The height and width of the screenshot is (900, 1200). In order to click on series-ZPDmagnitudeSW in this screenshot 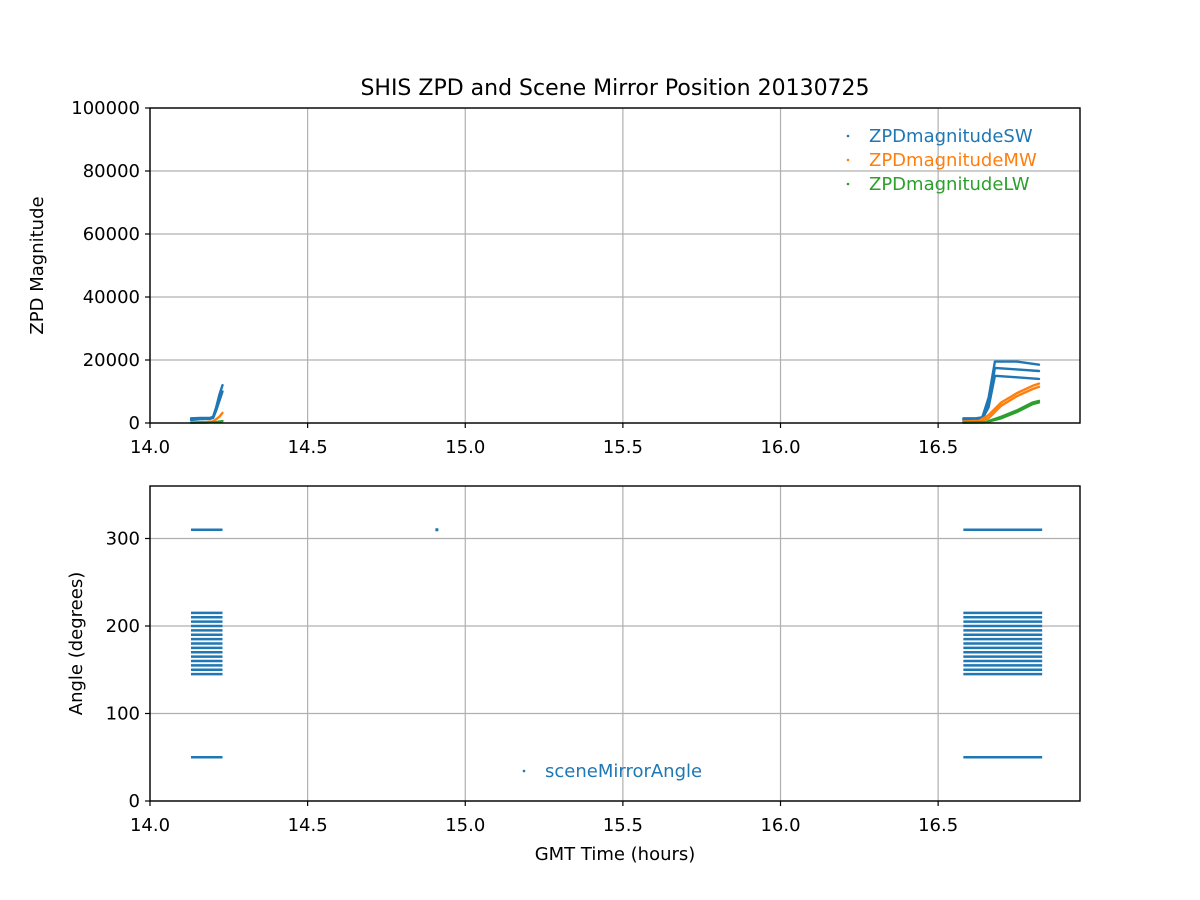, I will do `click(615, 391)`.